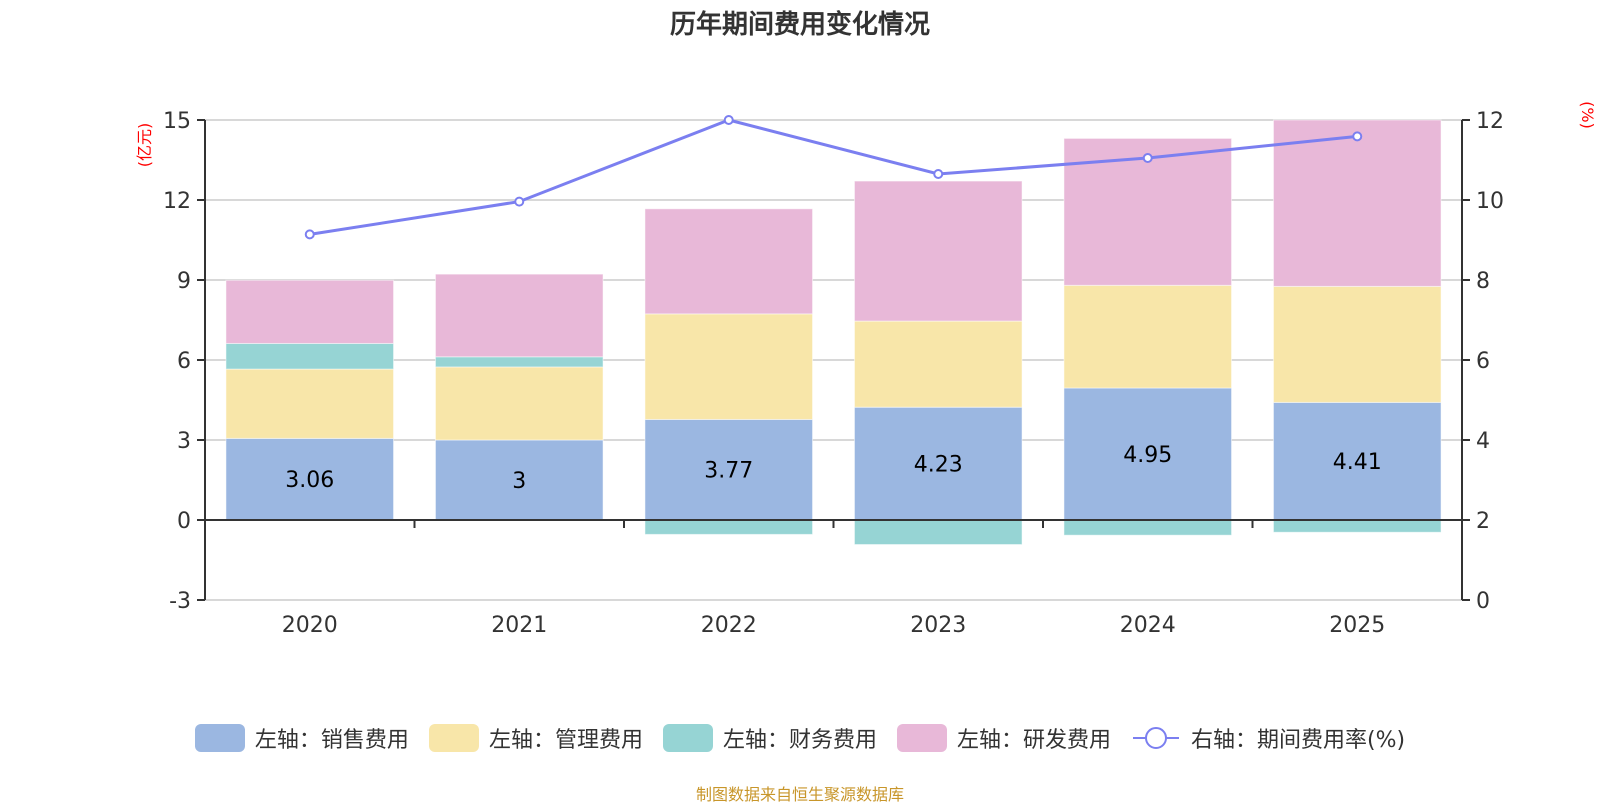 Image resolution: width=1600 pixels, height=805 pixels. Describe the element at coordinates (1298, 740) in the screenshot. I see `legend-label: 右轴：期间费用率(%)` at that location.